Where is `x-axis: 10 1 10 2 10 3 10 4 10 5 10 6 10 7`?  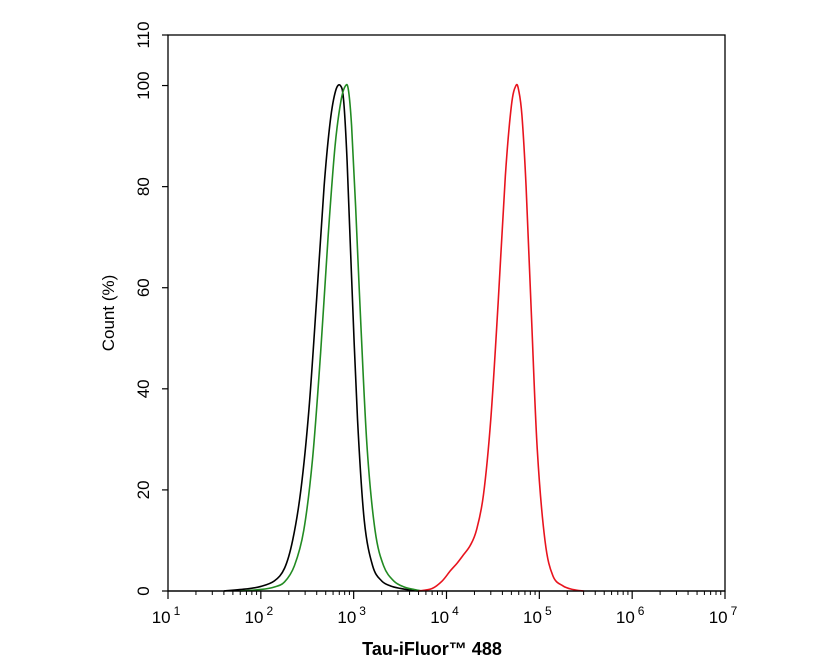
x-axis: 10 1 10 2 10 3 10 4 10 5 10 6 10 7 is located at coordinates (445, 609).